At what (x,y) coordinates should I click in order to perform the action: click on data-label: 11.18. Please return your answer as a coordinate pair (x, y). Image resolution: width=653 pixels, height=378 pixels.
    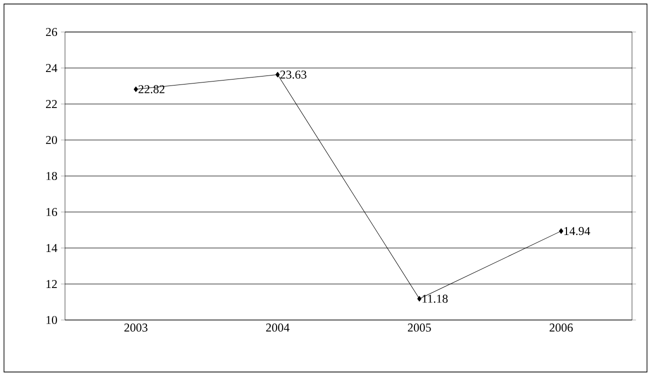
    Looking at the image, I should click on (435, 298).